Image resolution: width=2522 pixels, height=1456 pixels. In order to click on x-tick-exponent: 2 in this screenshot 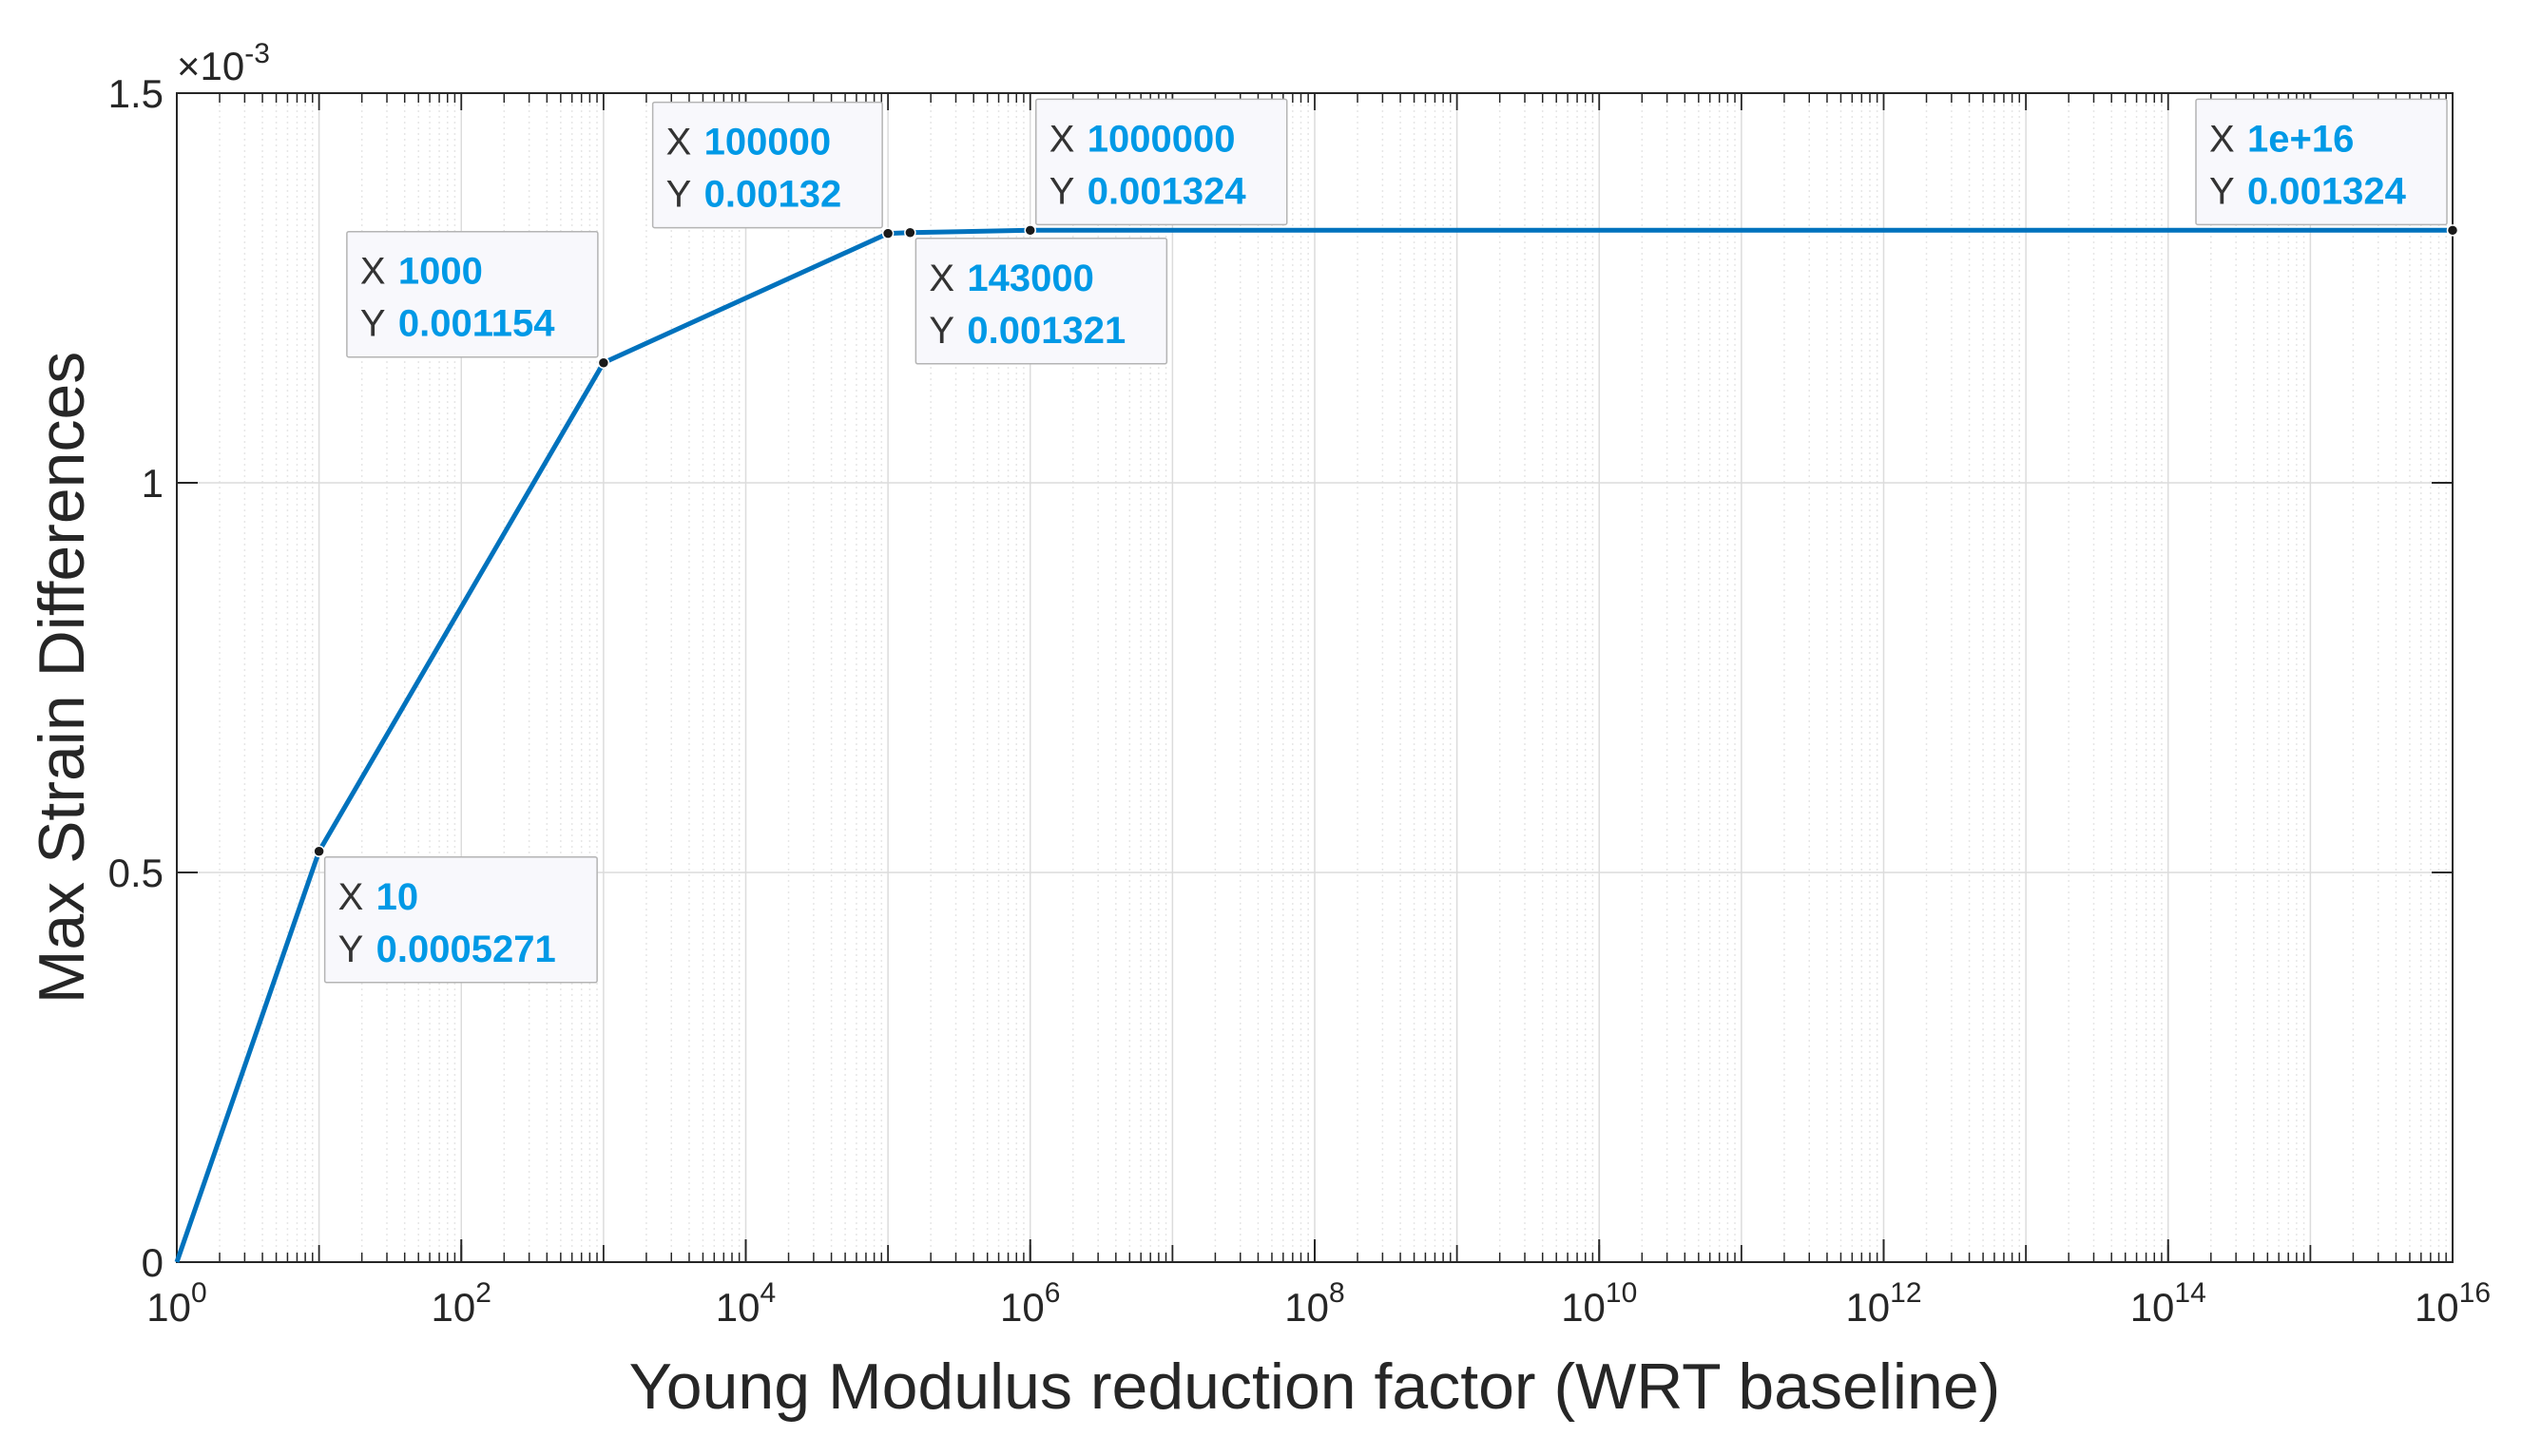, I will do `click(483, 1293)`.